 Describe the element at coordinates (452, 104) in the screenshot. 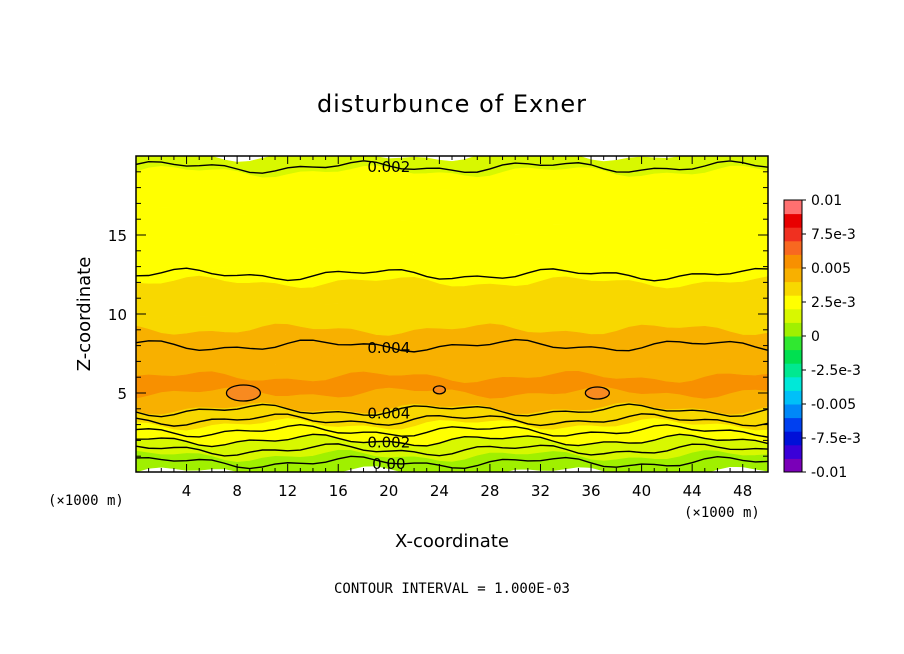

I see `chart-title: disturbunce of Exner` at that location.